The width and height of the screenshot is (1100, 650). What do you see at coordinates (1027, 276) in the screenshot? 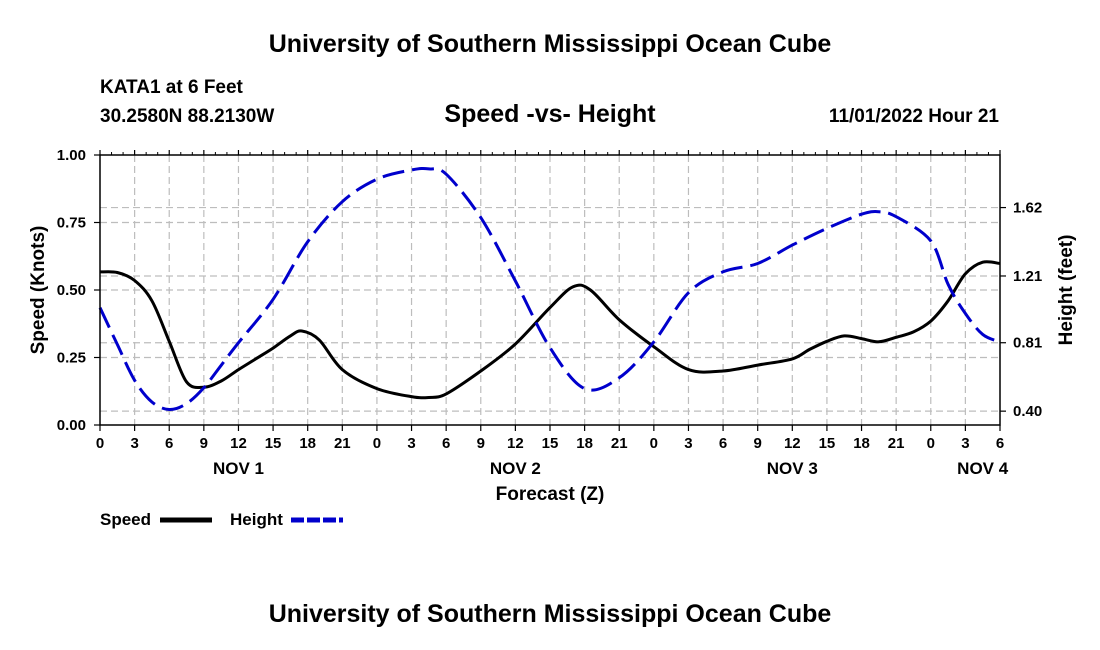
I see `y2-tick-label: 1.21` at bounding box center [1027, 276].